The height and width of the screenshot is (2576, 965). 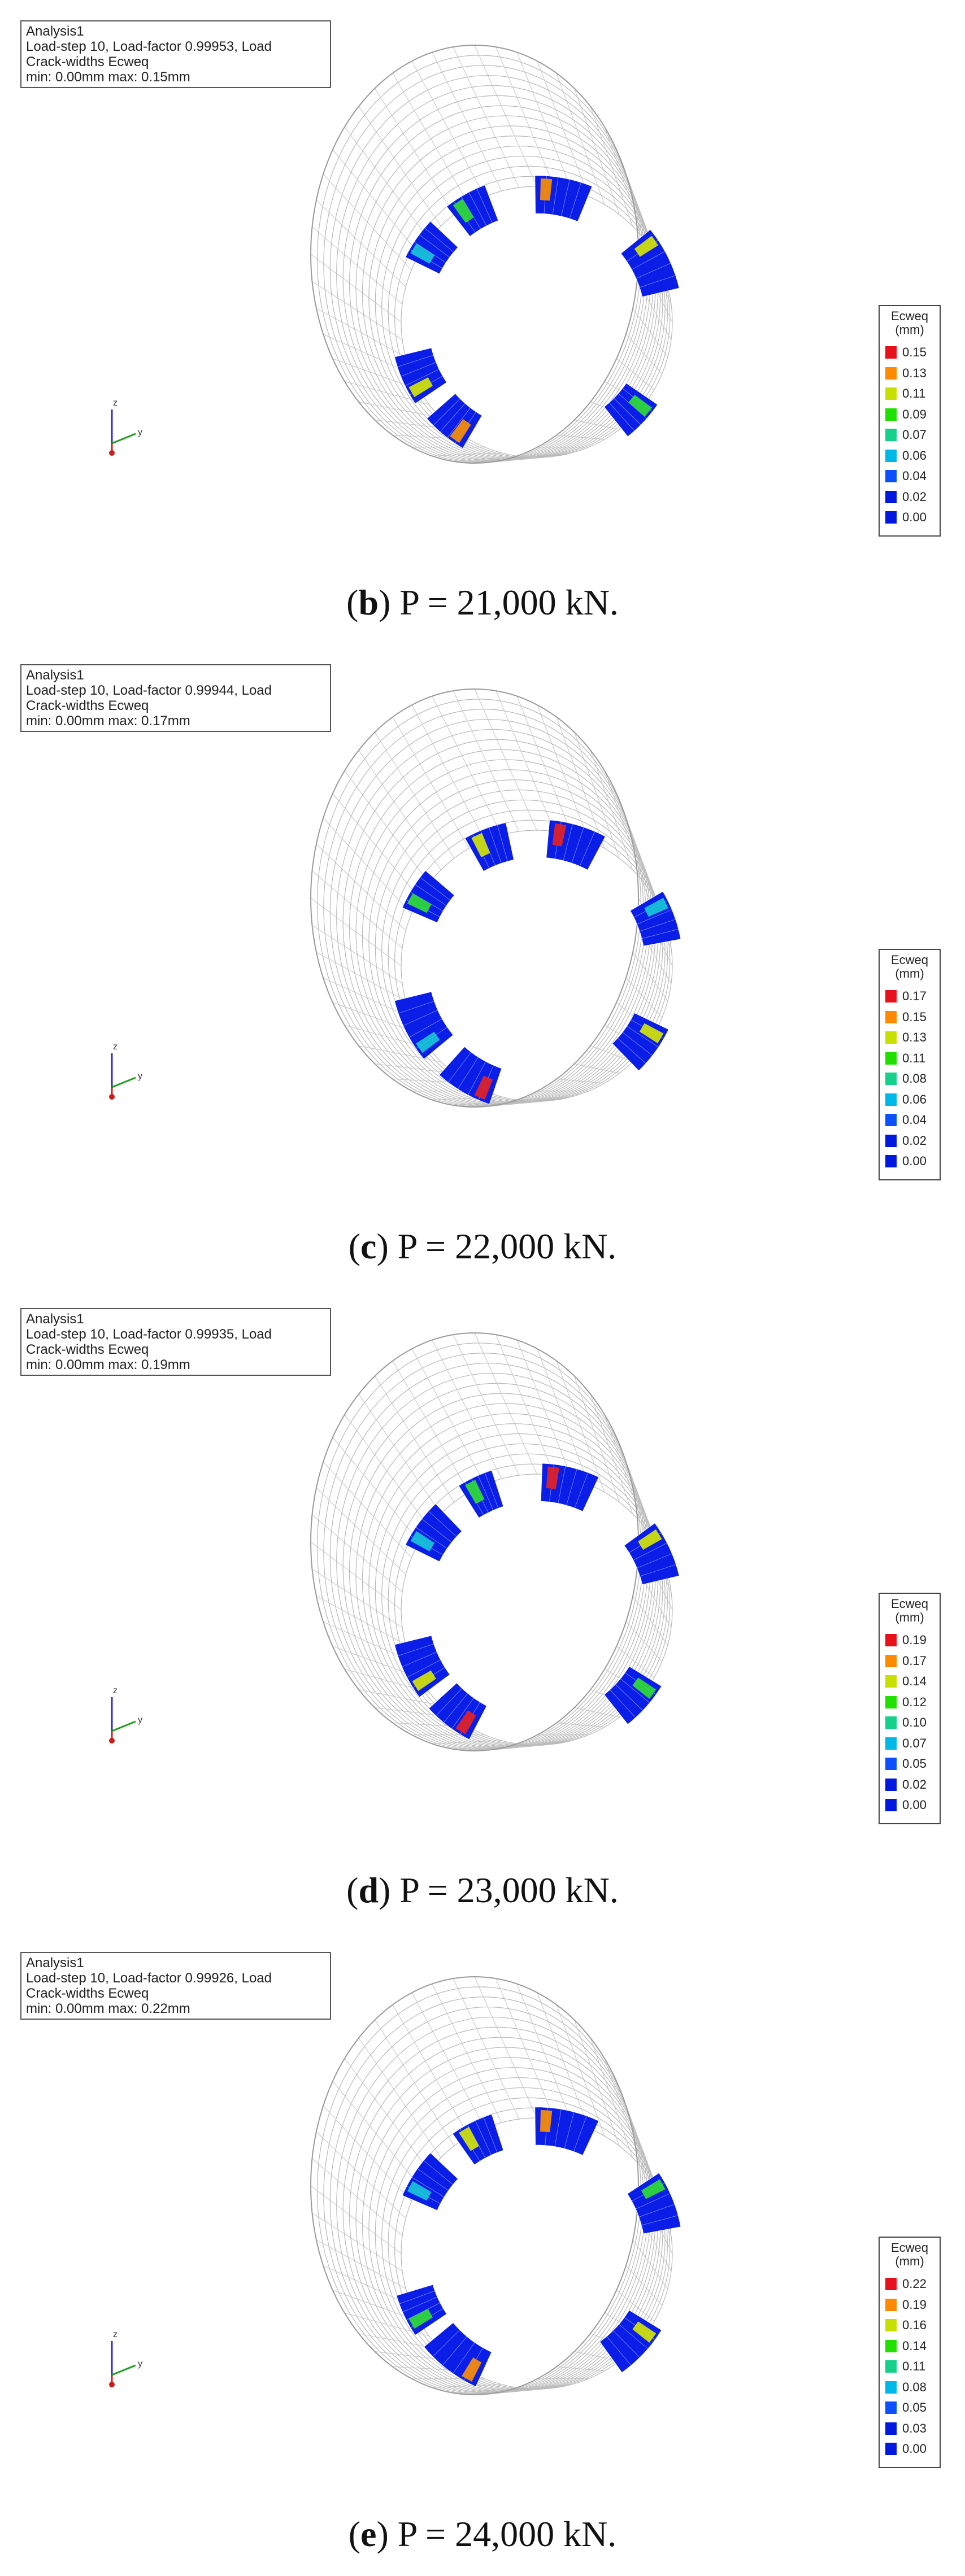 I want to click on info-line-loadstep: Load-step 10, Load-factor 0.99944, Load, so click(x=149, y=690).